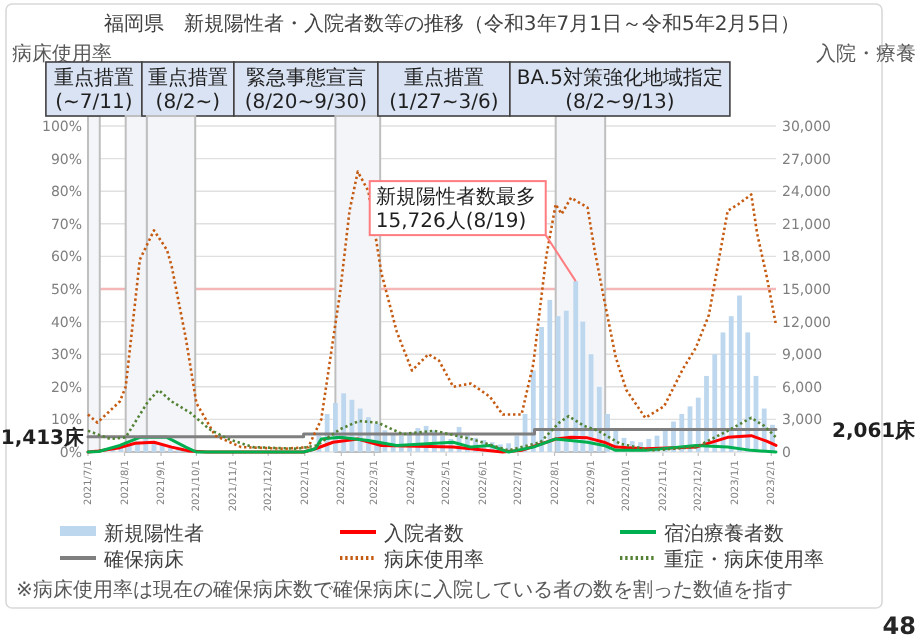  Describe the element at coordinates (143, 560) in the screenshot. I see `legend-label: 確保病床` at that location.